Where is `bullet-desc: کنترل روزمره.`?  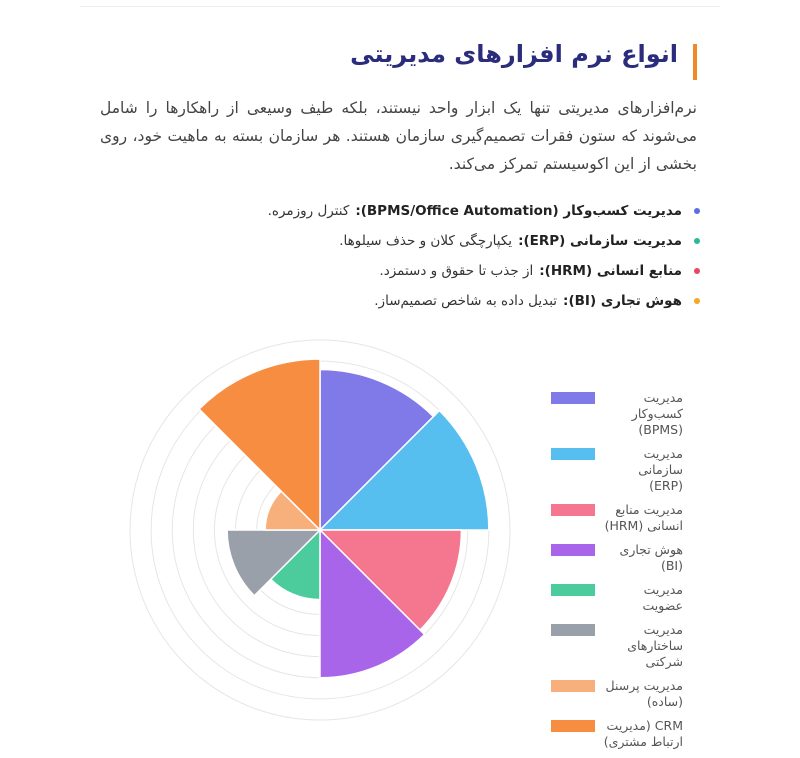
bullet-desc: کنترل روزمره. is located at coordinates (308, 211).